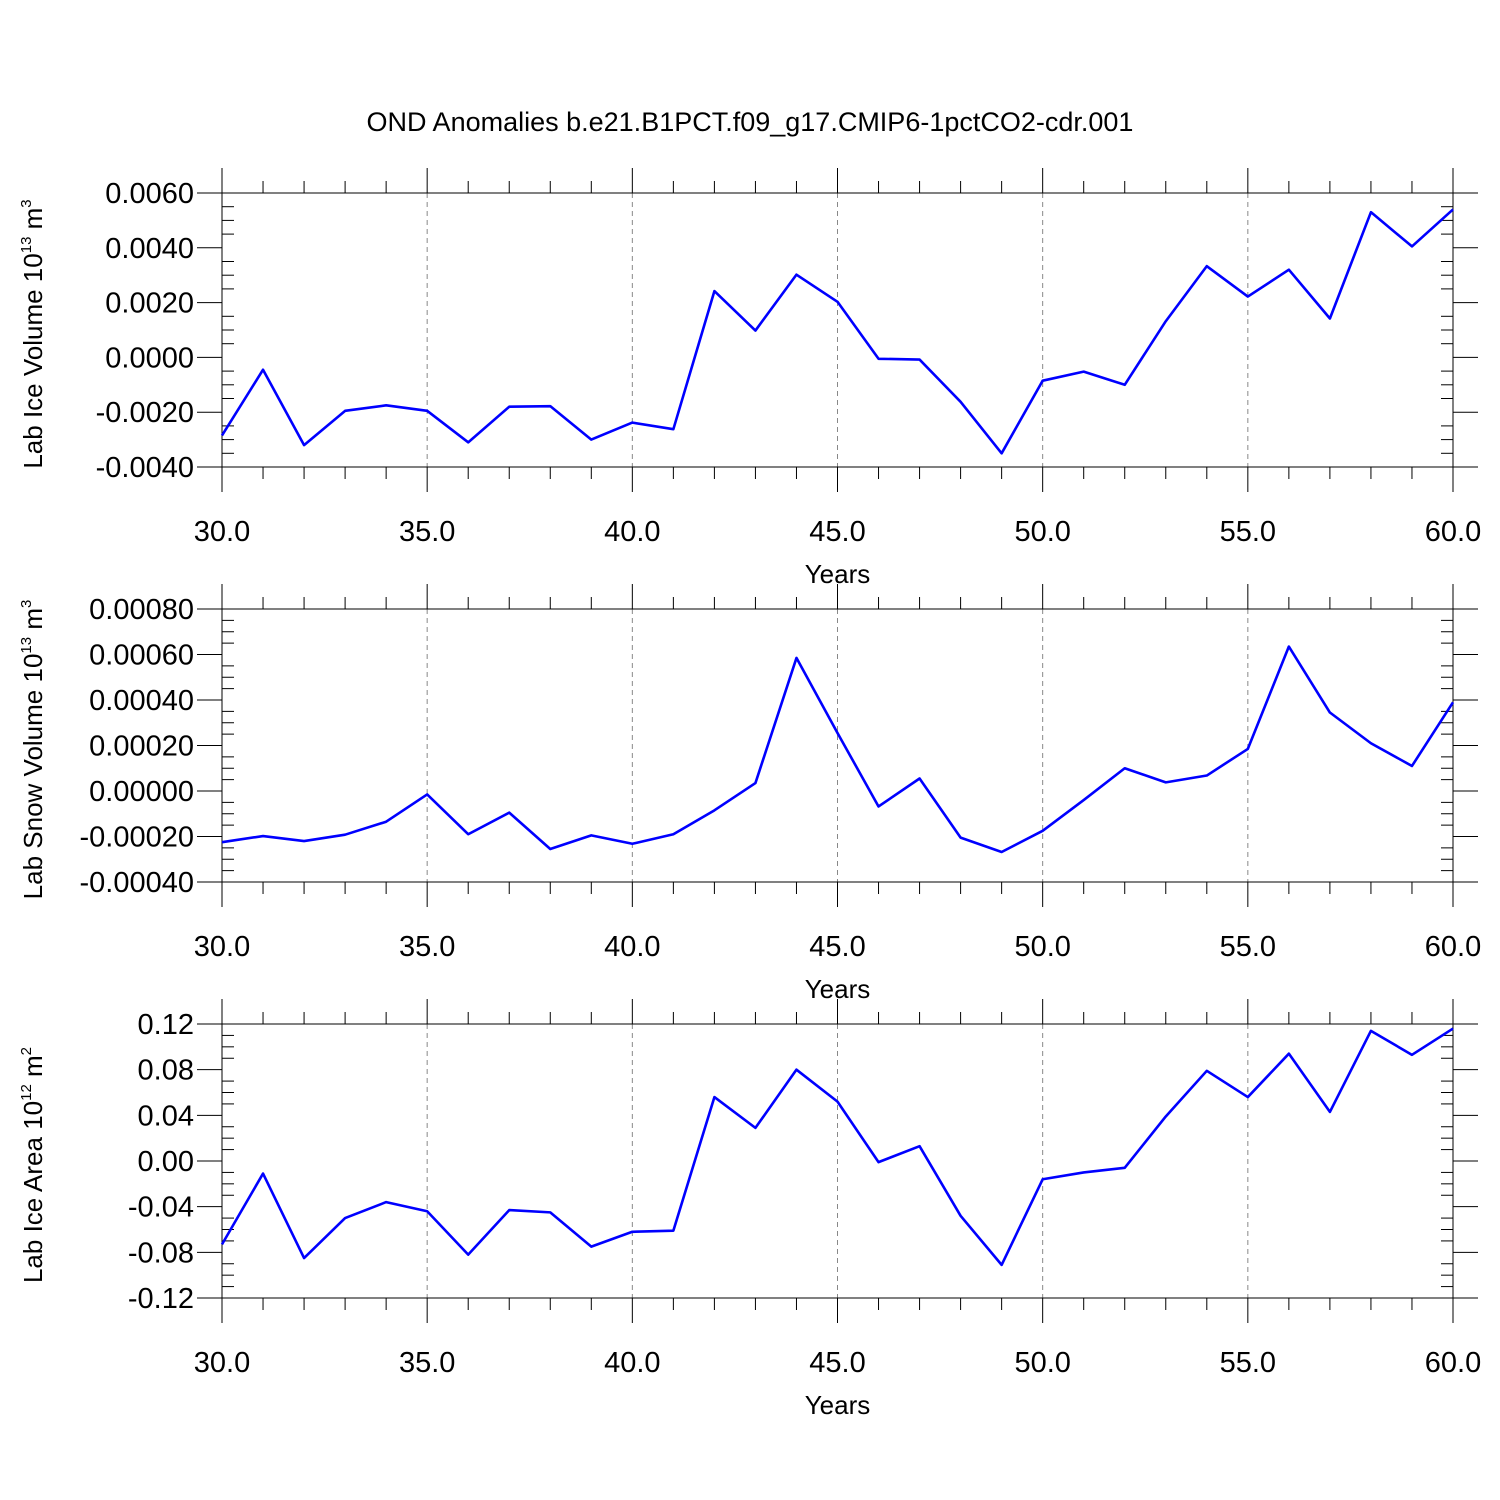 The height and width of the screenshot is (1500, 1500). I want to click on y-tick-label: -0.00040, so click(137, 883).